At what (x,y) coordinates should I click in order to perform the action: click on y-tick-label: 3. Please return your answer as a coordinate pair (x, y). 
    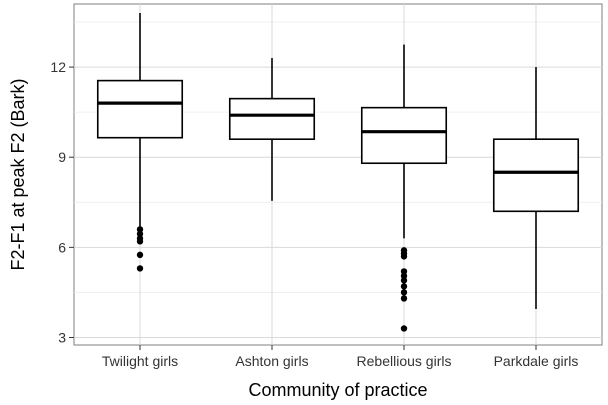
    Looking at the image, I should click on (62, 337).